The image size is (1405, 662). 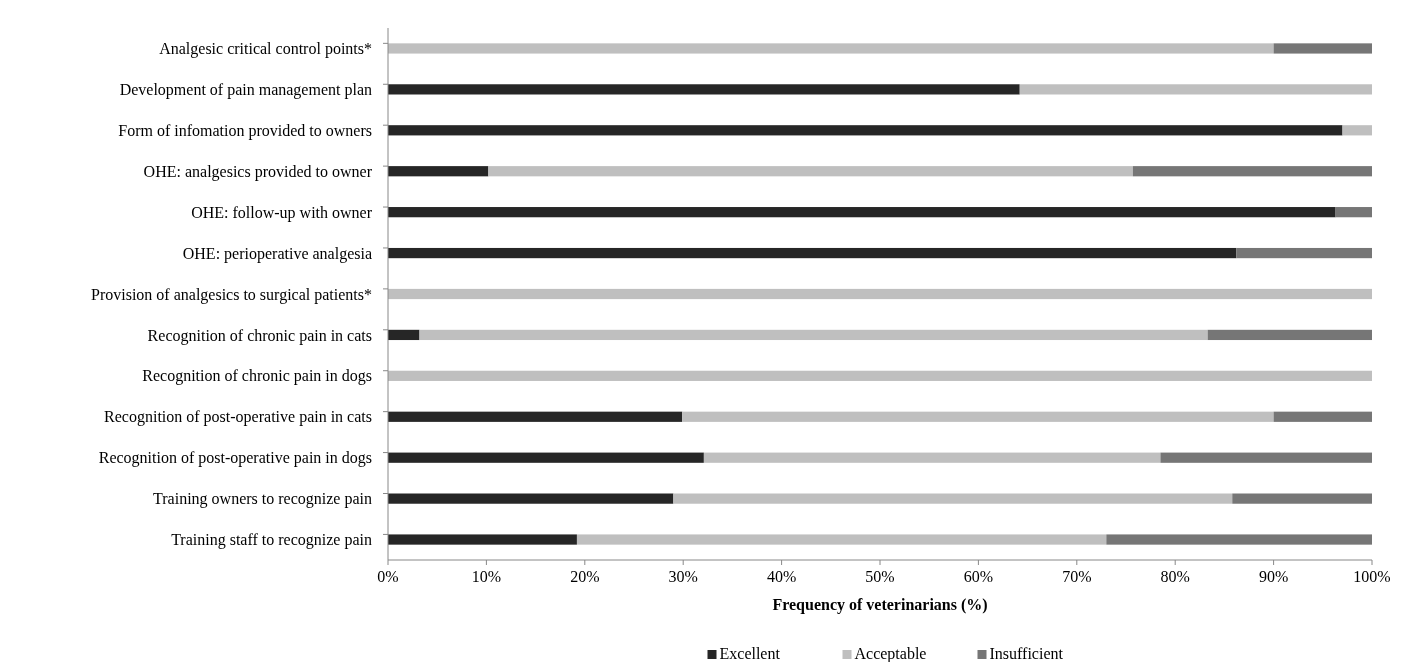 I want to click on x-tick-label: 40%, so click(x=781, y=576).